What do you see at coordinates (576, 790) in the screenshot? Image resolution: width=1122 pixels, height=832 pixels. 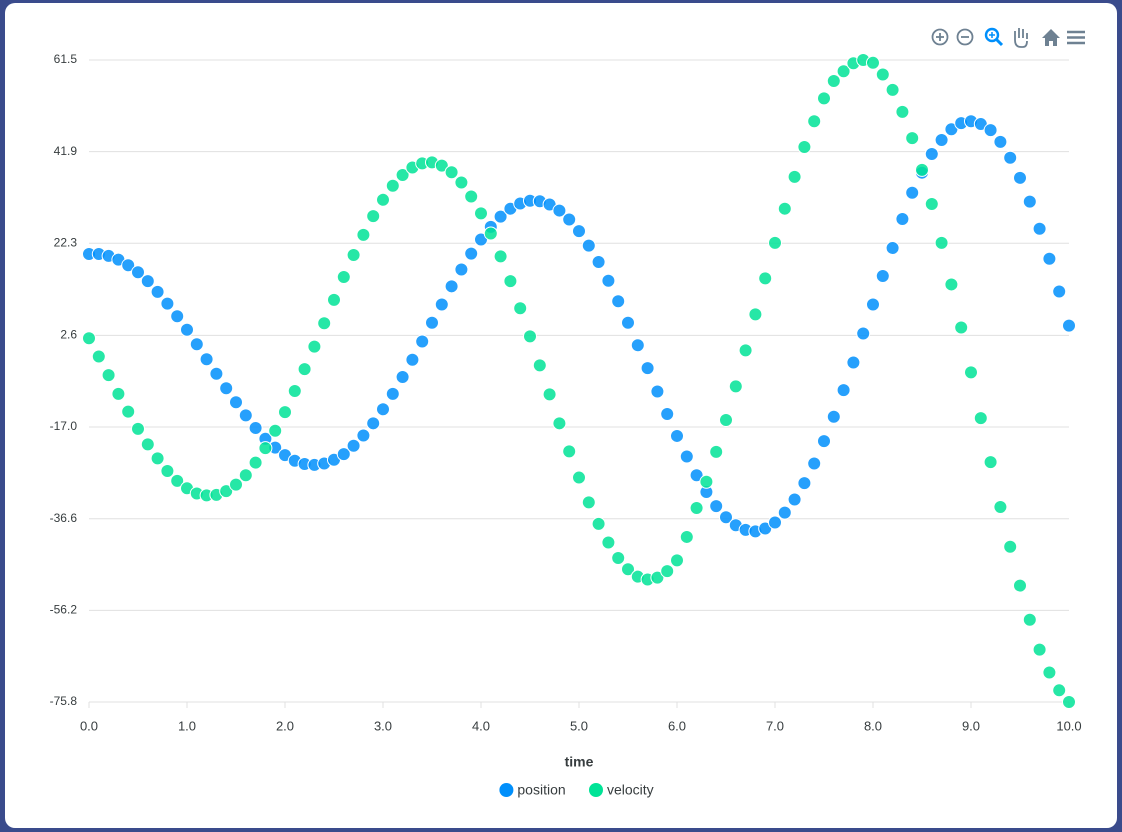 I see `legend: position velocity` at bounding box center [576, 790].